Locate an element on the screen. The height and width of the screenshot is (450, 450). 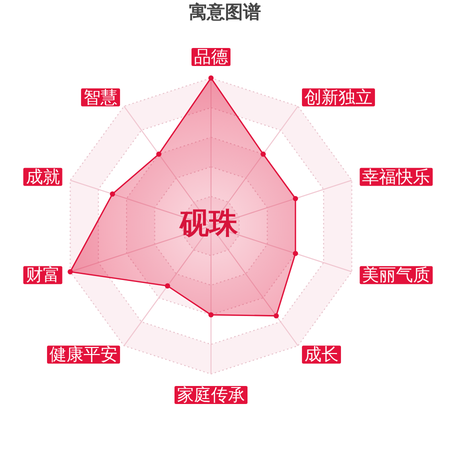
spoke-label: 家庭传承 is located at coordinates (211, 395).